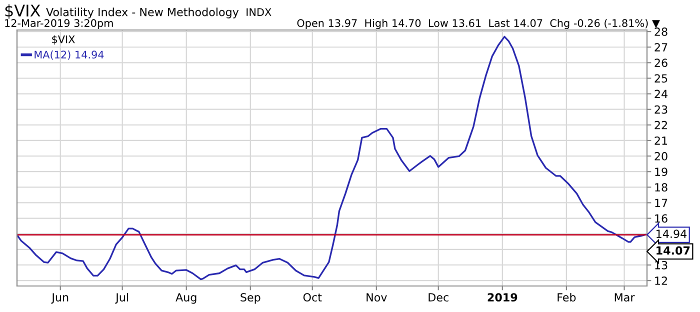 This screenshot has width=700, height=312. Describe the element at coordinates (376, 297) in the screenshot. I see `x-tick-label: Nov` at that location.